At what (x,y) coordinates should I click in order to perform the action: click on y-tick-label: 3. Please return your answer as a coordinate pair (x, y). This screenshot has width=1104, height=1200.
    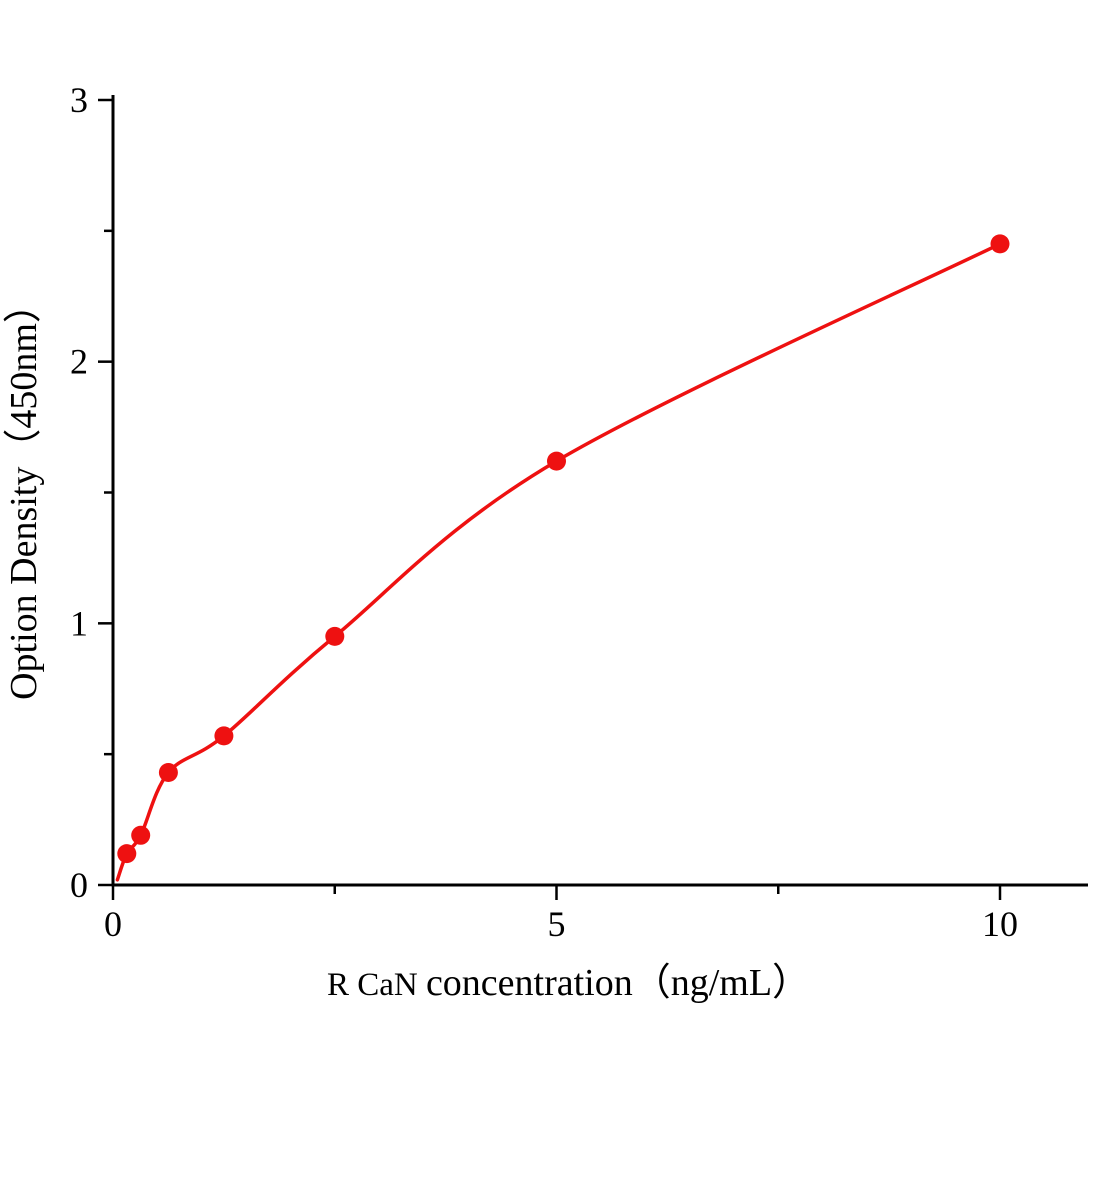
    Looking at the image, I should click on (79, 100).